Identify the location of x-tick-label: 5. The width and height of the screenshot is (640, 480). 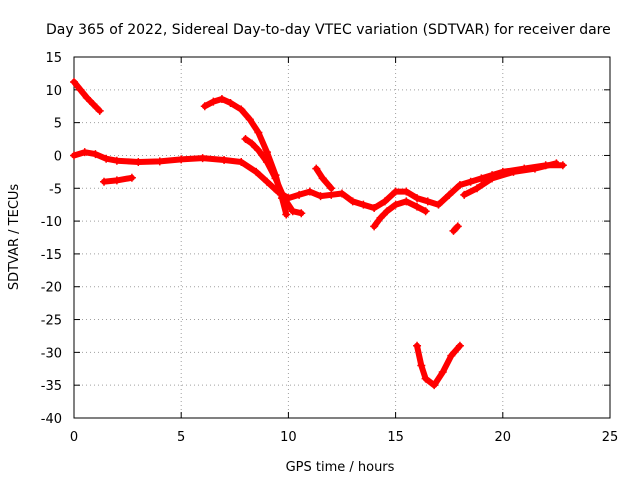
(181, 437).